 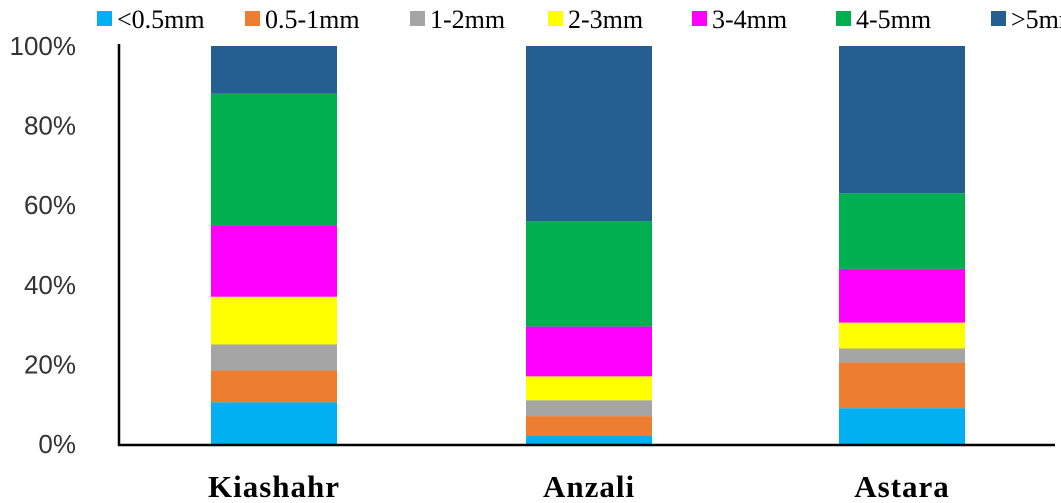 I want to click on legend-label: >5mm, so click(x=1036, y=19).